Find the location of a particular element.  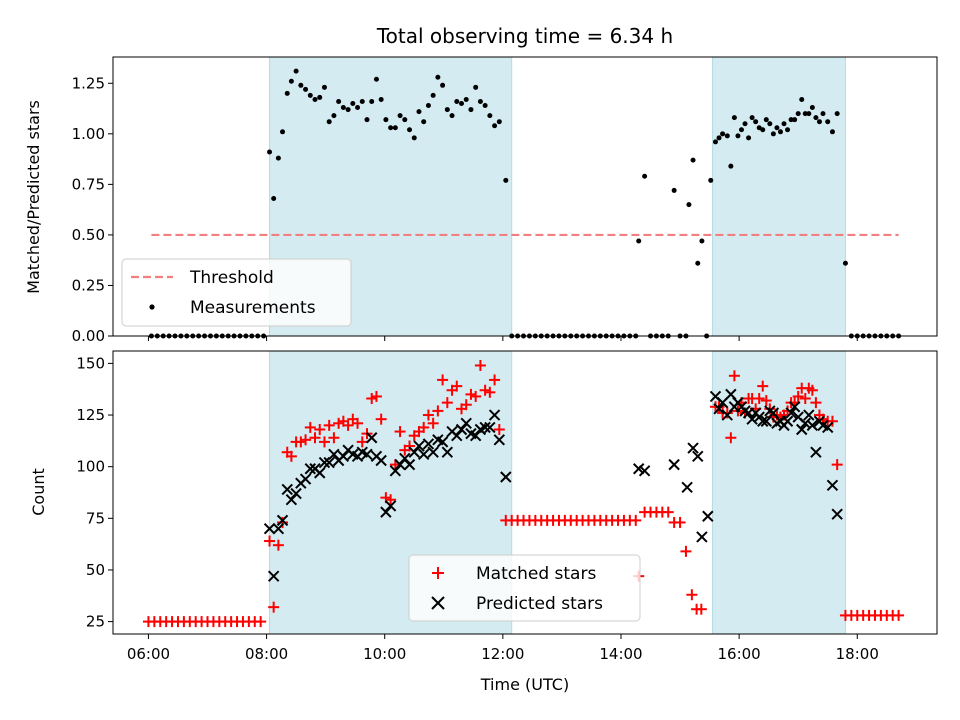

y-tick-label: 100 is located at coordinates (90, 467).